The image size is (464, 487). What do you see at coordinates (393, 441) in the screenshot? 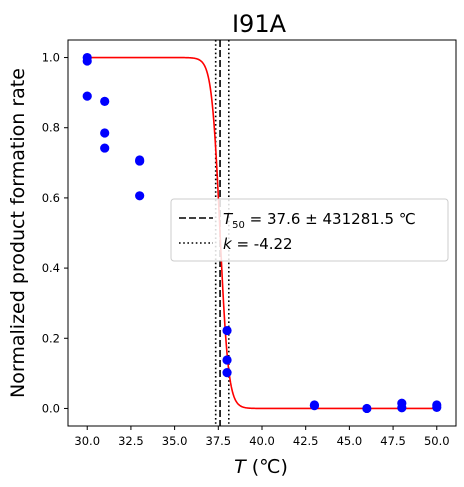
I see `x-tick-label: 47.5` at bounding box center [393, 441].